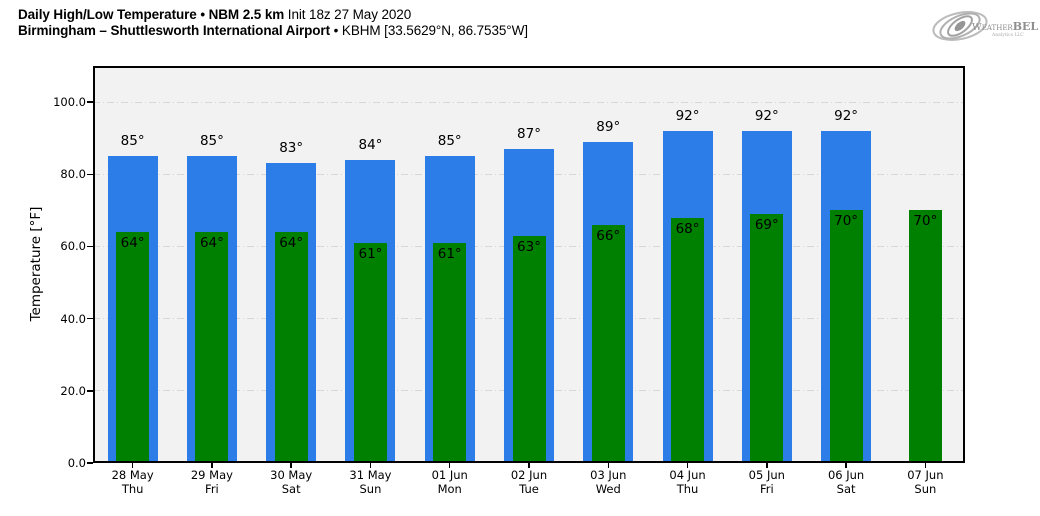 Image resolution: width=1040 pixels, height=516 pixels. What do you see at coordinates (960, 26) in the screenshot?
I see `hurricane-swirl-icon` at bounding box center [960, 26].